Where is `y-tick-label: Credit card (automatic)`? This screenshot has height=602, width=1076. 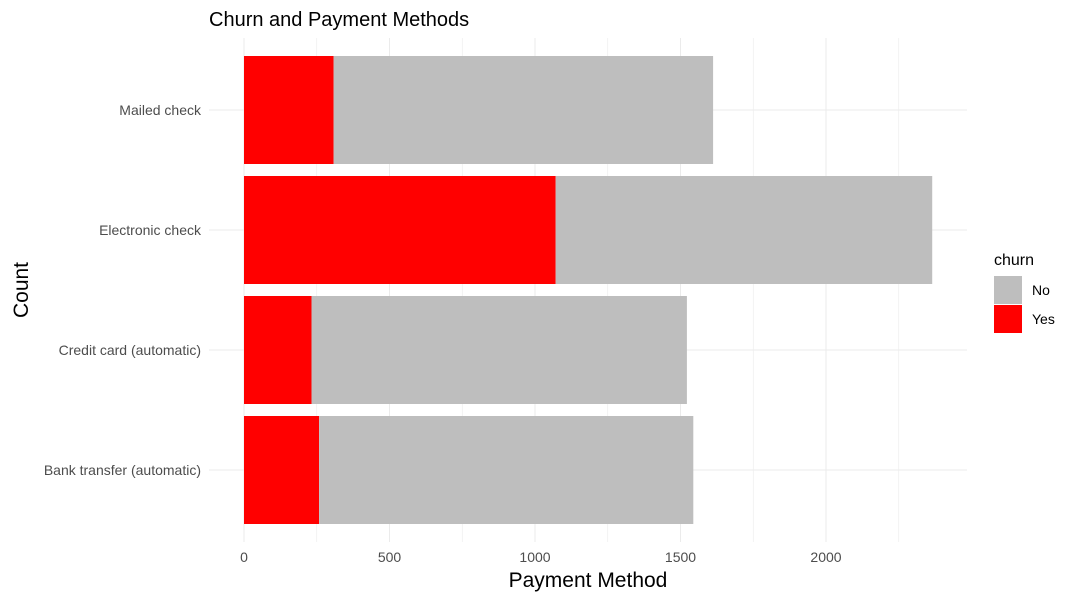
y-tick-label: Credit card (automatic) is located at coordinates (130, 350).